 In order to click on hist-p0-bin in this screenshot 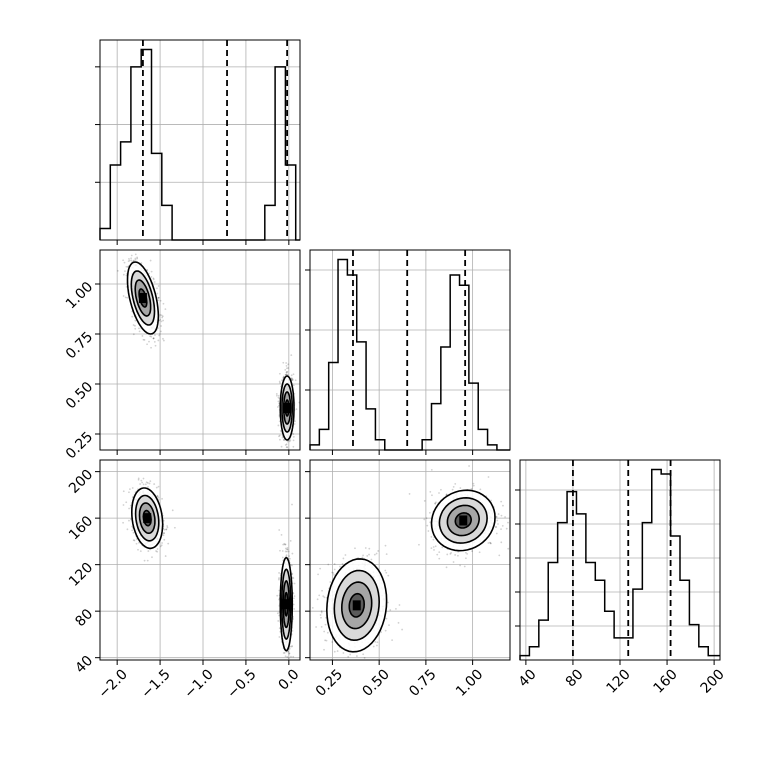, I will do `click(167, 222)`.